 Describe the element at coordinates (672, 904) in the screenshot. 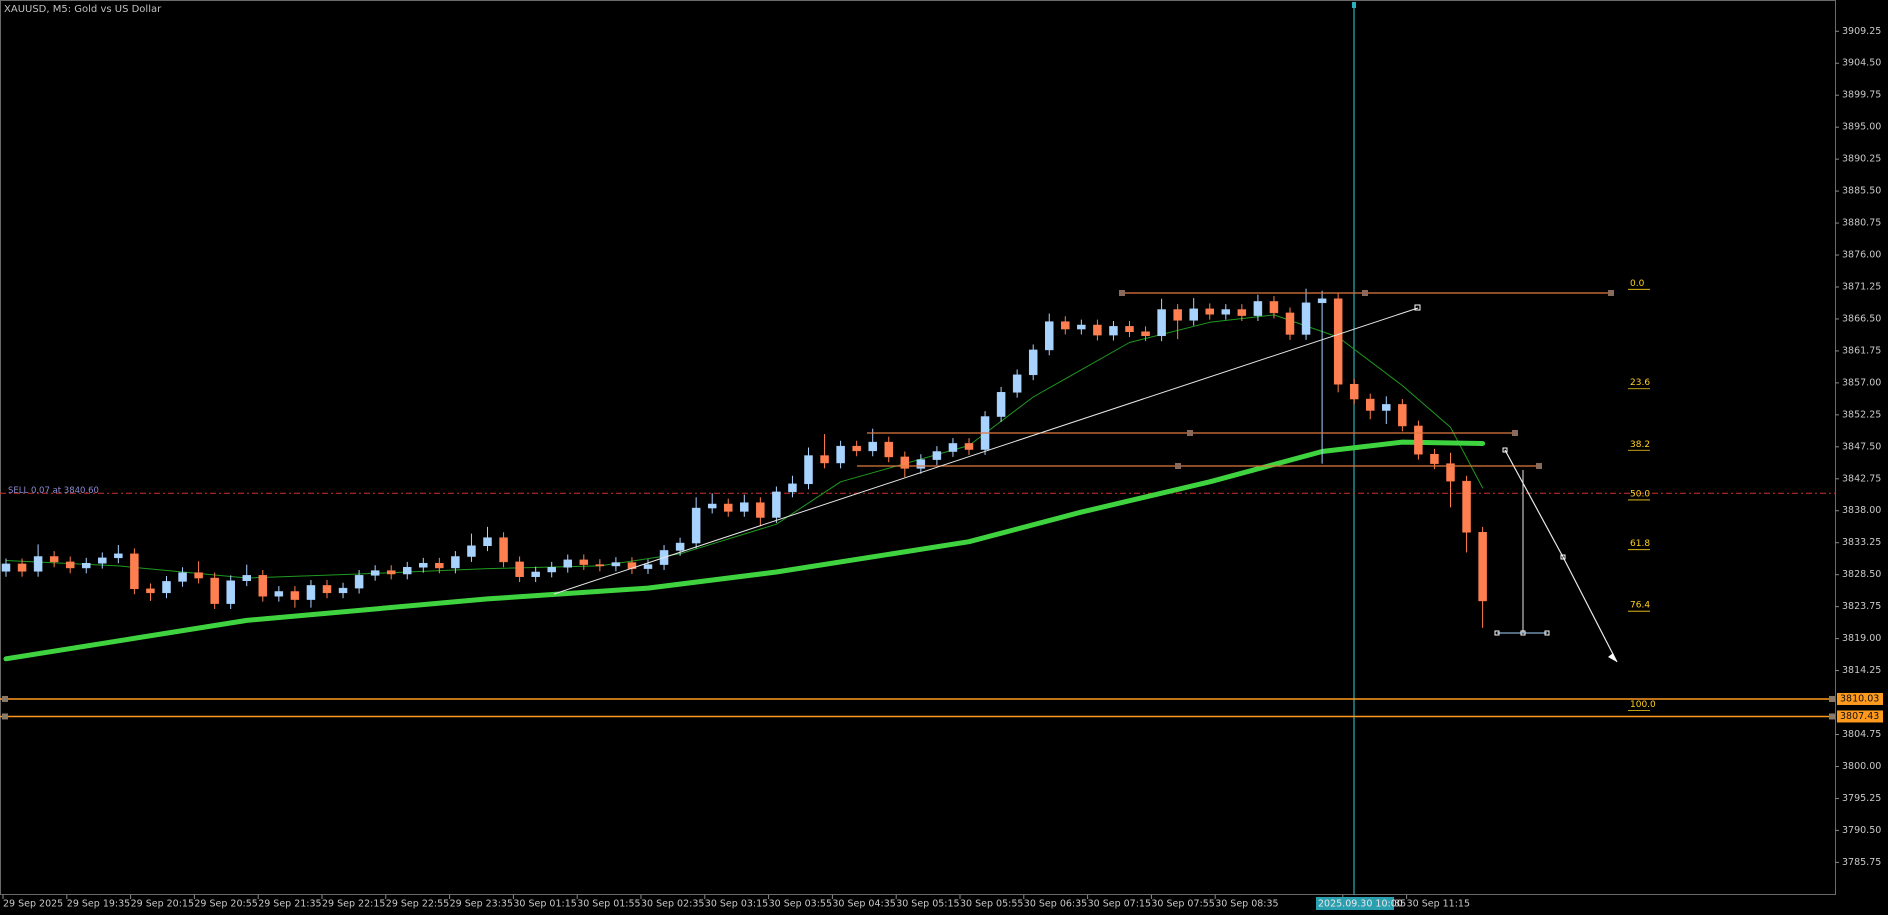

I see `x-tick-label: 30 Sep 02:35` at that location.